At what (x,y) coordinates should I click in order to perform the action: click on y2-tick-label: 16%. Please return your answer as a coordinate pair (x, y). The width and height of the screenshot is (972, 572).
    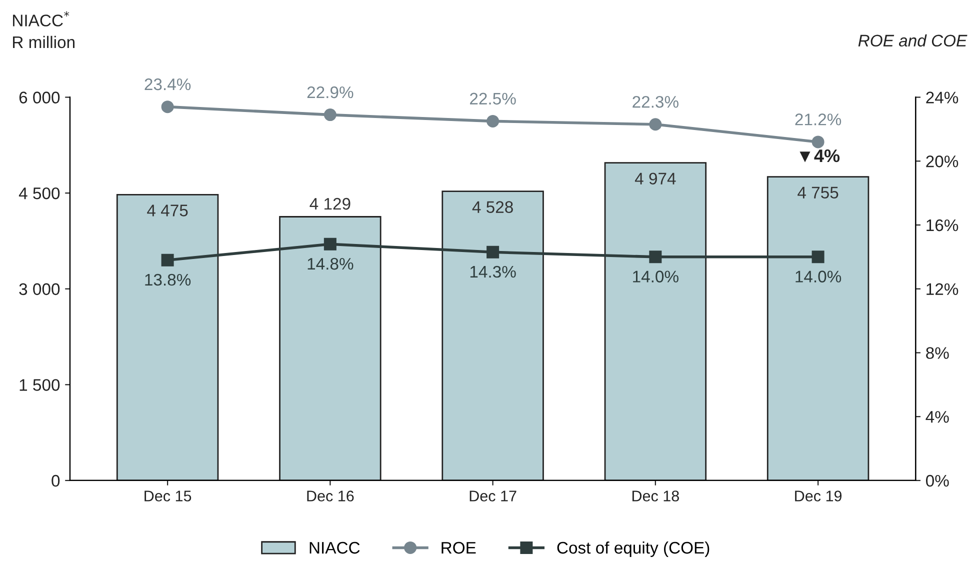
    Looking at the image, I should click on (942, 225).